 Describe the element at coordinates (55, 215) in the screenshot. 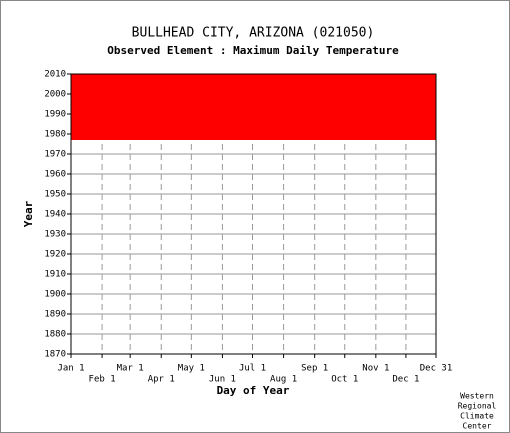

I see `y-tick-label: 1940` at that location.